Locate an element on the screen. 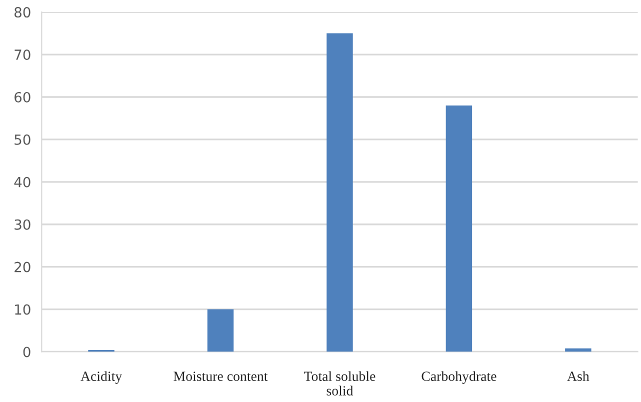 The image size is (641, 402). y-tick-label: 20 is located at coordinates (22, 267).